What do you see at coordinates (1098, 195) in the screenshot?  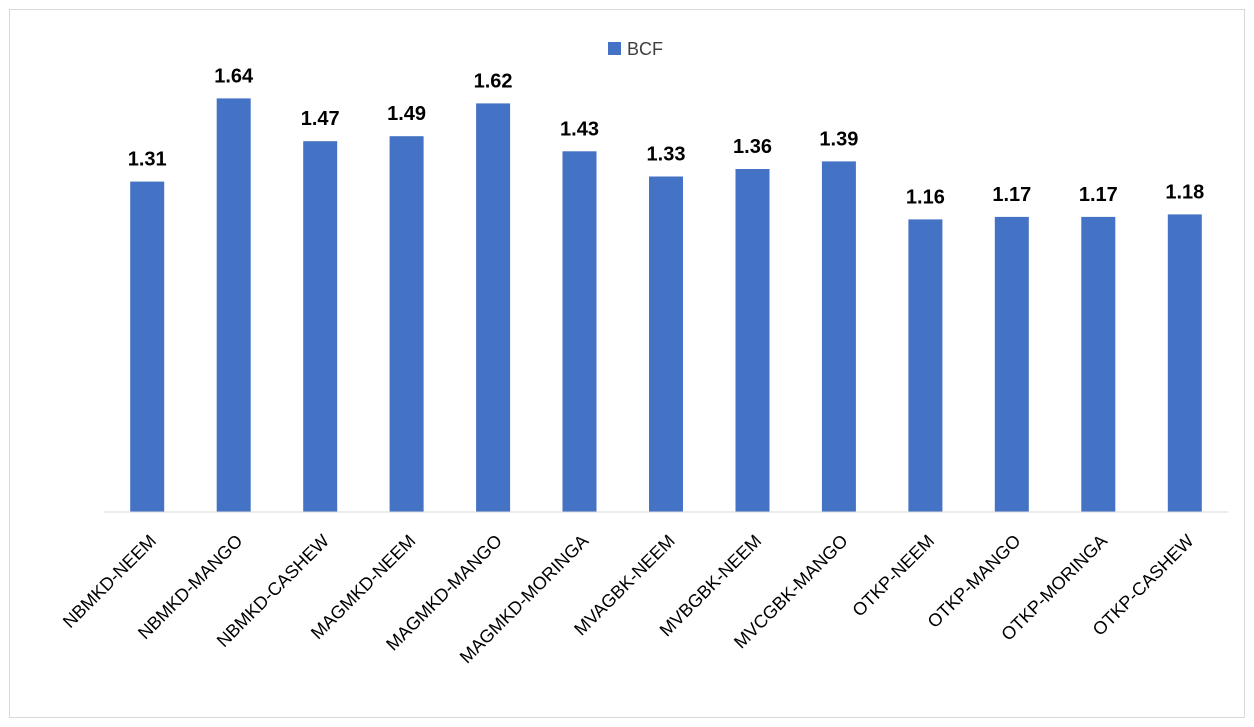 I see `data-label-otkp-moringa: 1.17` at bounding box center [1098, 195].